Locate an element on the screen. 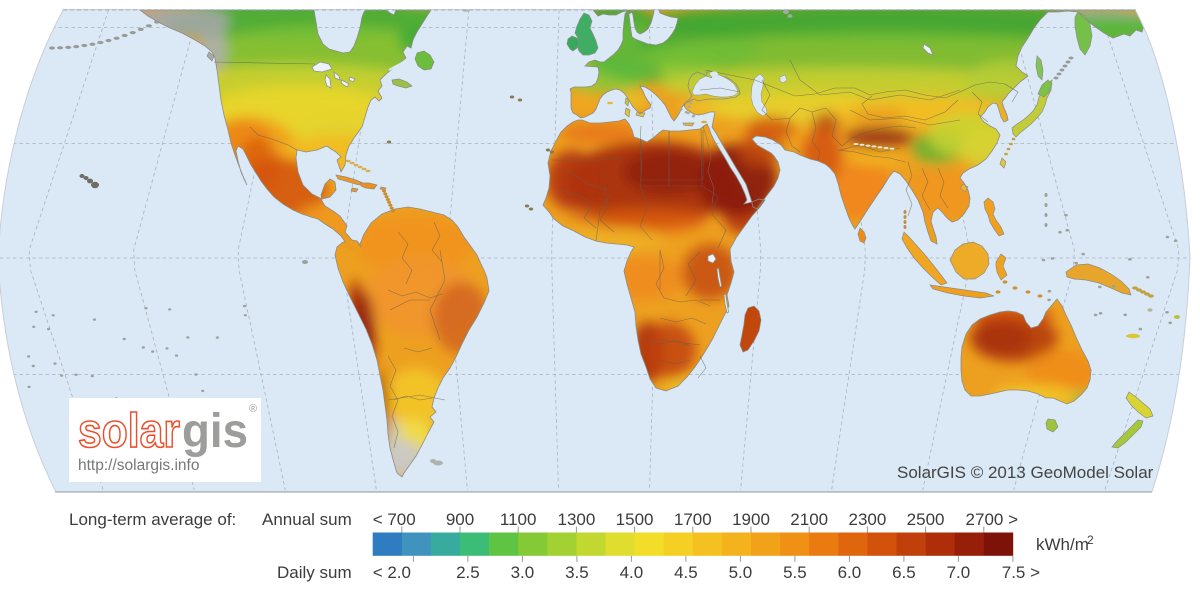  svg-text: 7.5 > is located at coordinates (1021, 572).